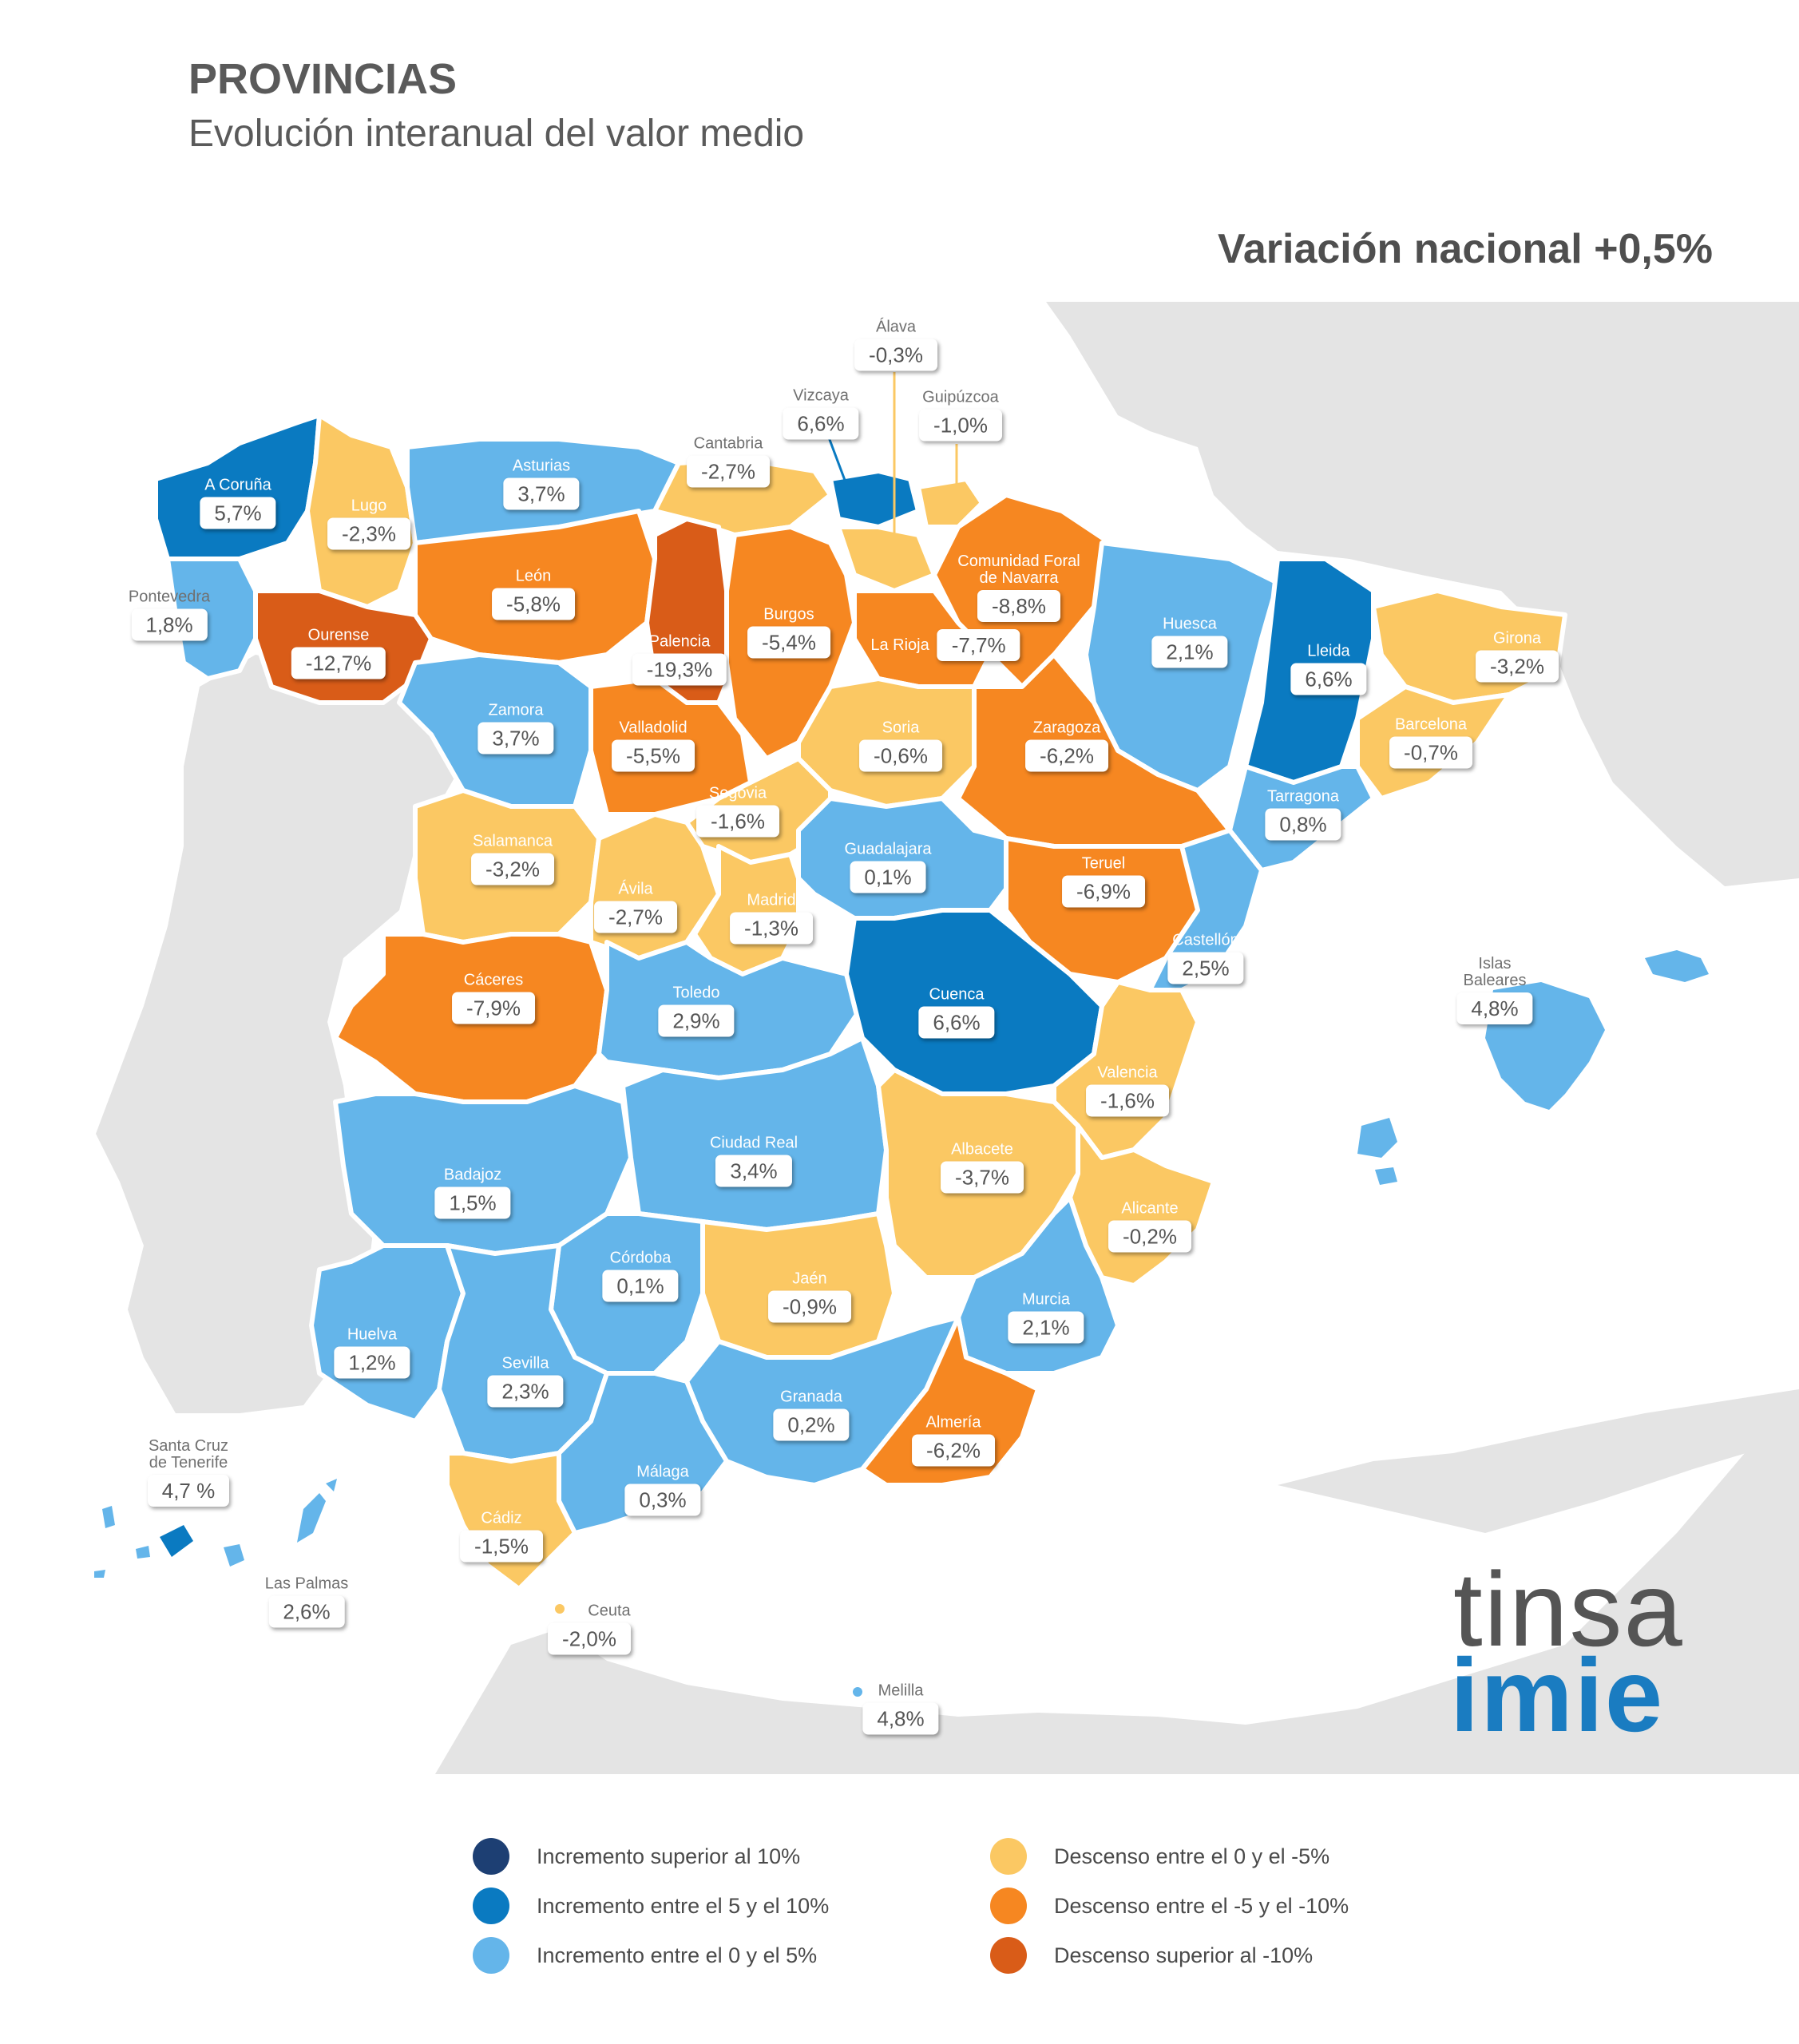 This screenshot has width=1799, height=2044. I want to click on legend-item: Descenso superior al -10%, so click(1151, 1955).